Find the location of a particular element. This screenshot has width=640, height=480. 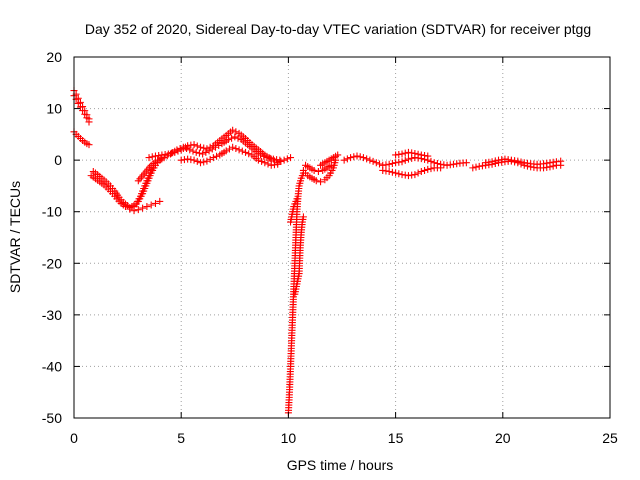

y-tick-label: 20 is located at coordinates (54, 57).